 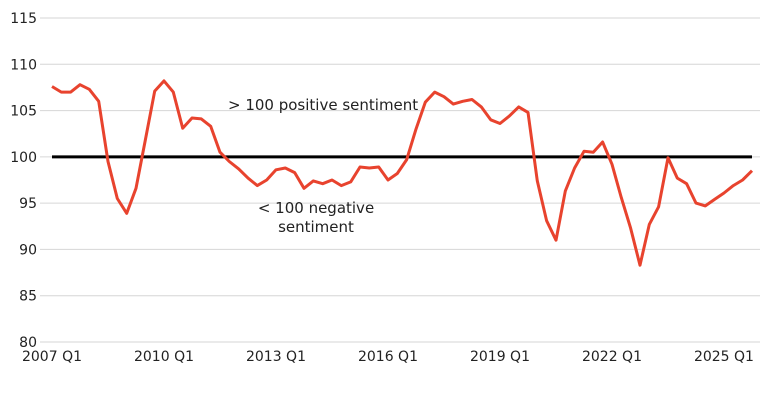 What do you see at coordinates (28, 250) in the screenshot?
I see `y-tick-label: 90` at bounding box center [28, 250].